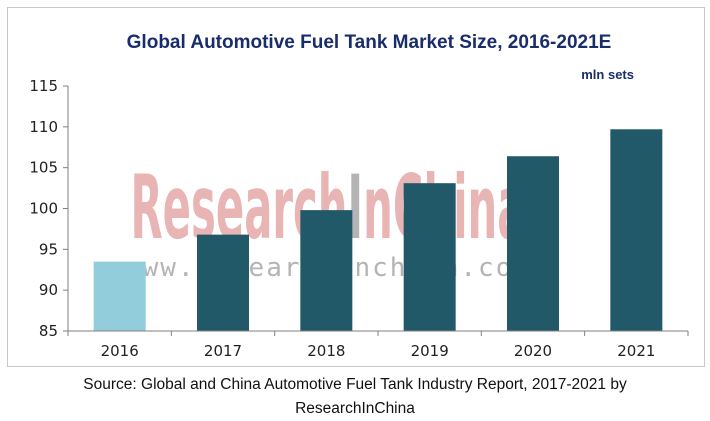 This screenshot has height=421, width=710. I want to click on y-tick-label: 115, so click(43, 86).